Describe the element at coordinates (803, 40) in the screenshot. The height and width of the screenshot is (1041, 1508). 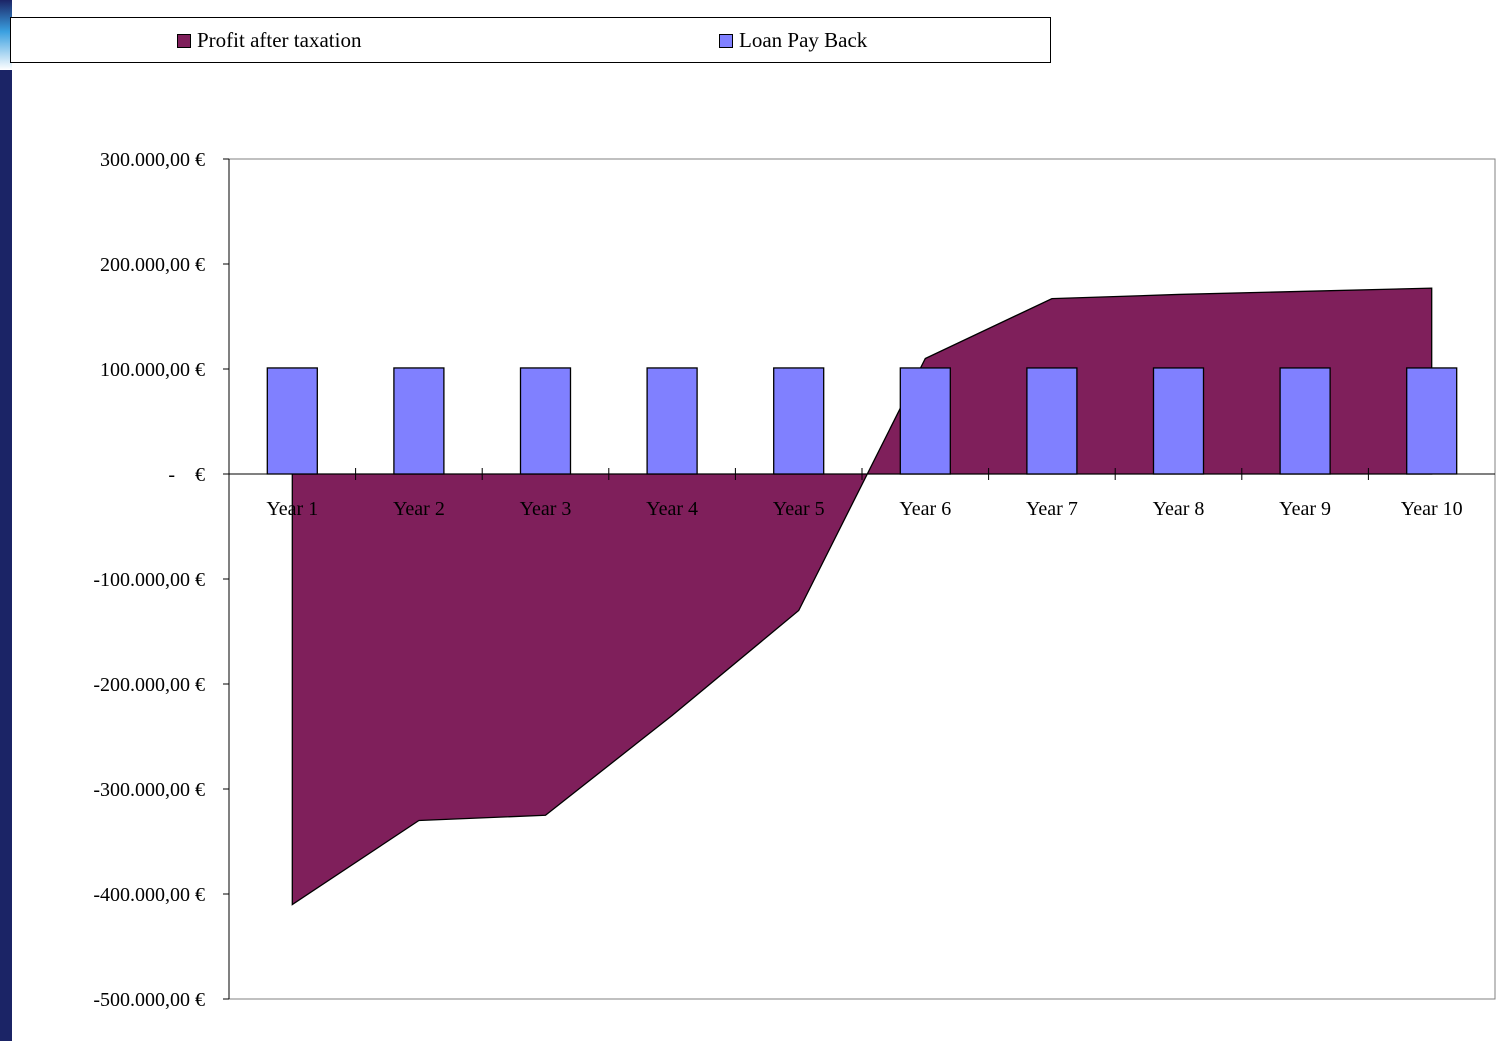
I see `legend-label-loan: Loan Pay Back` at that location.